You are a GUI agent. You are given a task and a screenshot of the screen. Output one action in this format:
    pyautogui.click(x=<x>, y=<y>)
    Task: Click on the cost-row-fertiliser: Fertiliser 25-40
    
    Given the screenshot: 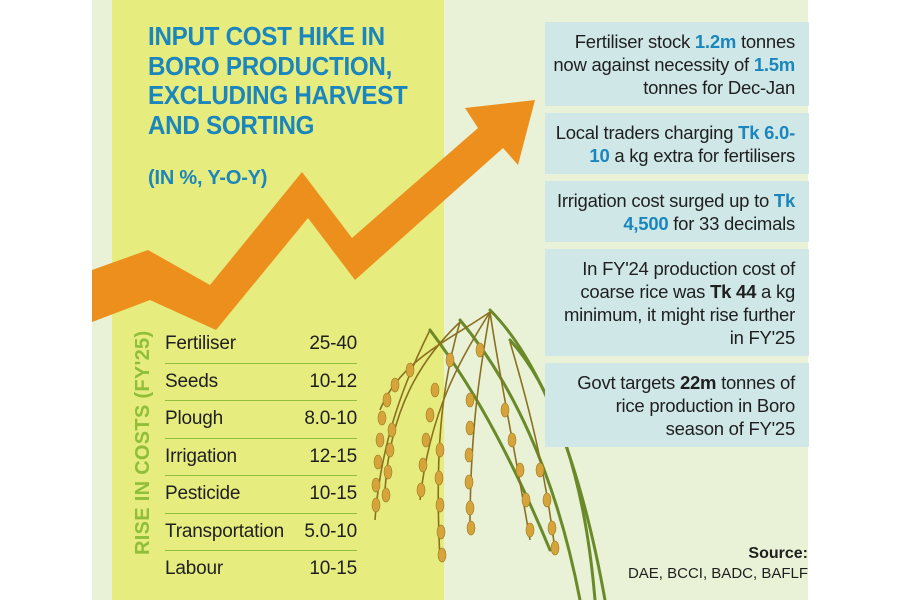 What is the action you would take?
    pyautogui.click(x=261, y=345)
    